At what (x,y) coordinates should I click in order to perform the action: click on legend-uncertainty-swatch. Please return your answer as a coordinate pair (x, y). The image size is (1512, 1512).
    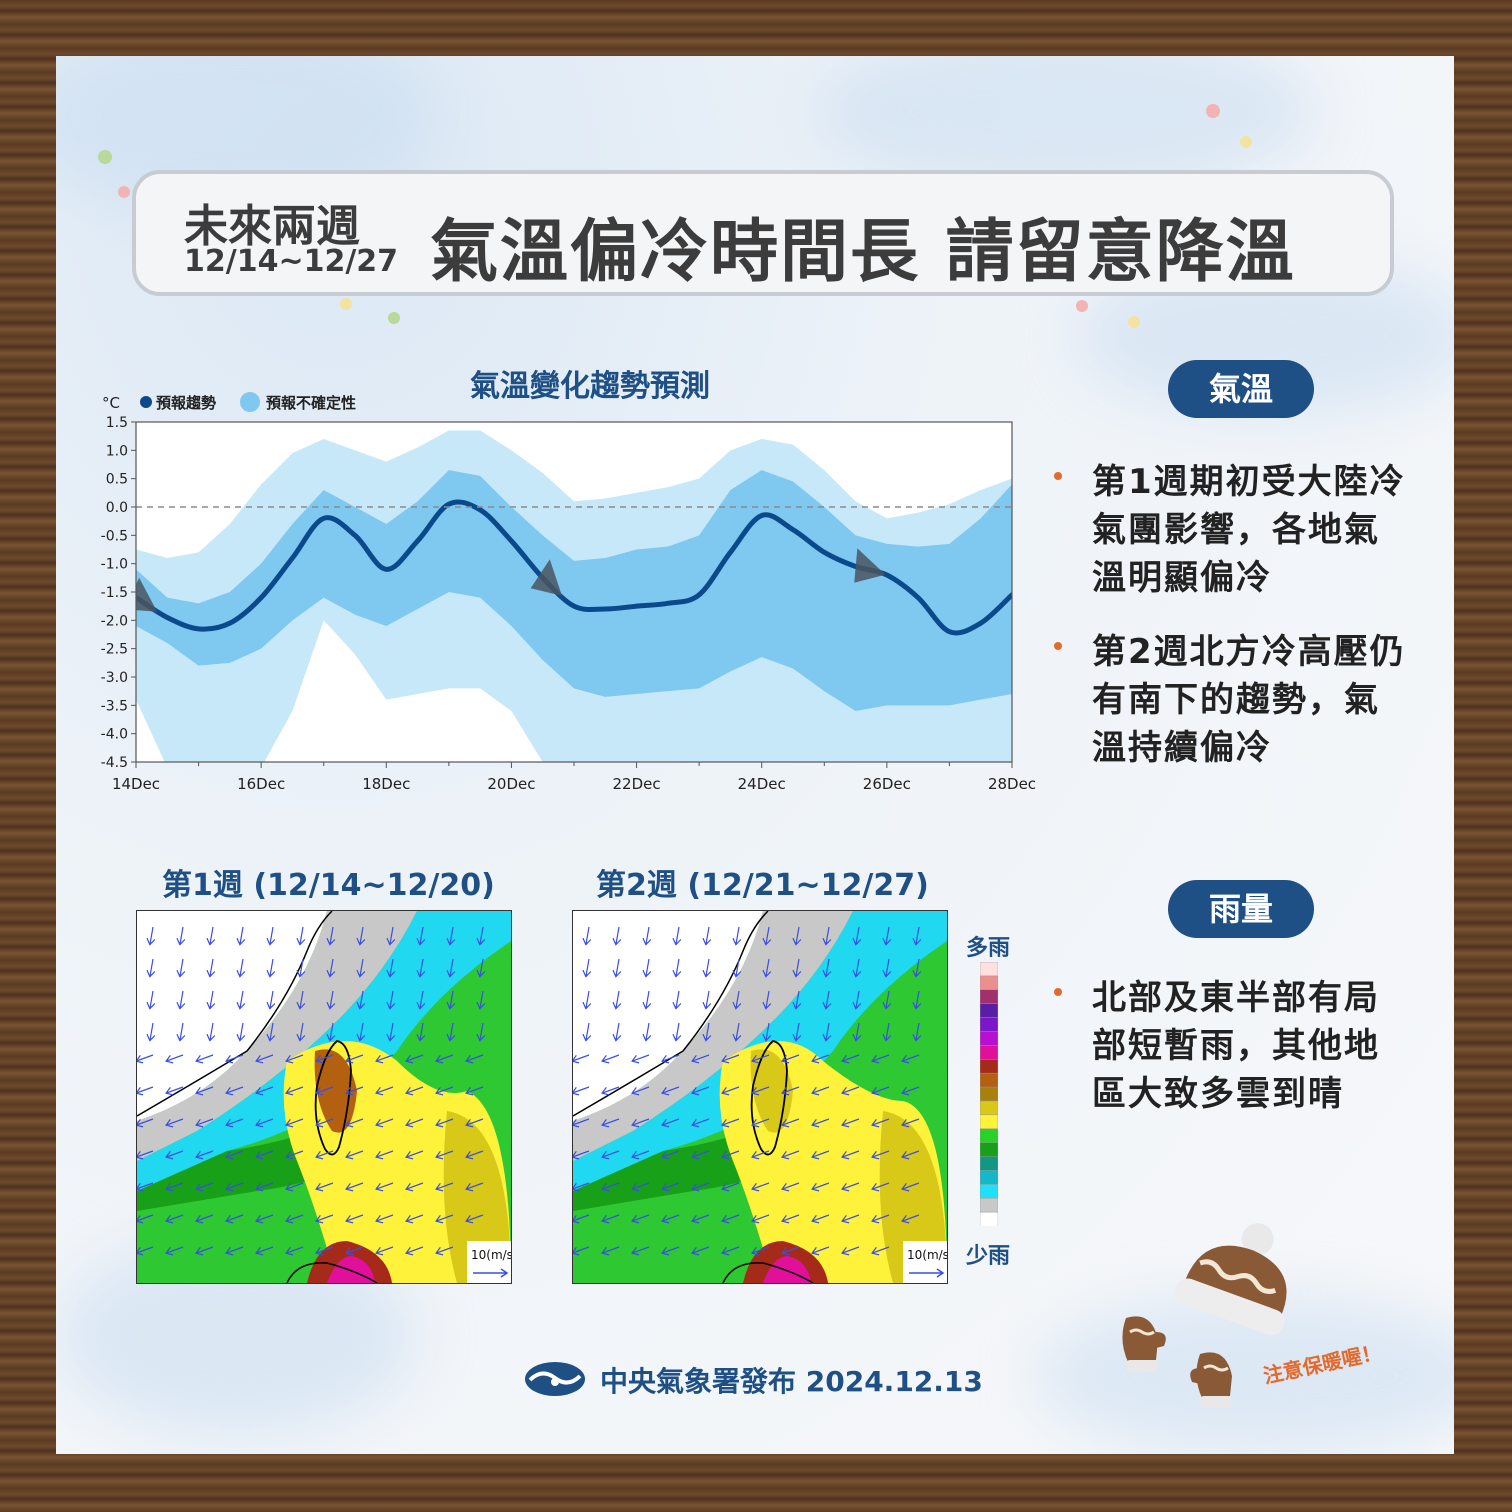
    Looking at the image, I should click on (250, 402).